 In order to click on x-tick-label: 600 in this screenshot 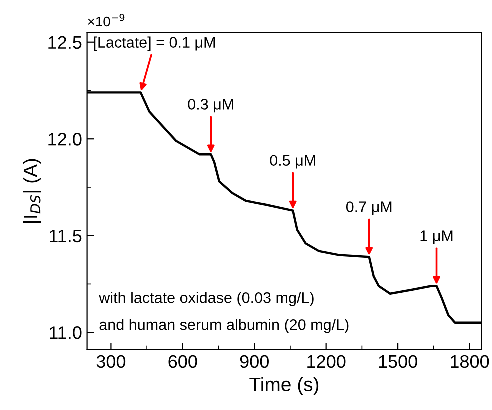, I will do `click(183, 361)`.